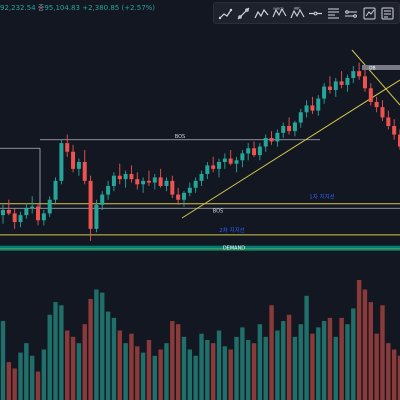  I want to click on text-tool-icon, so click(333, 13).